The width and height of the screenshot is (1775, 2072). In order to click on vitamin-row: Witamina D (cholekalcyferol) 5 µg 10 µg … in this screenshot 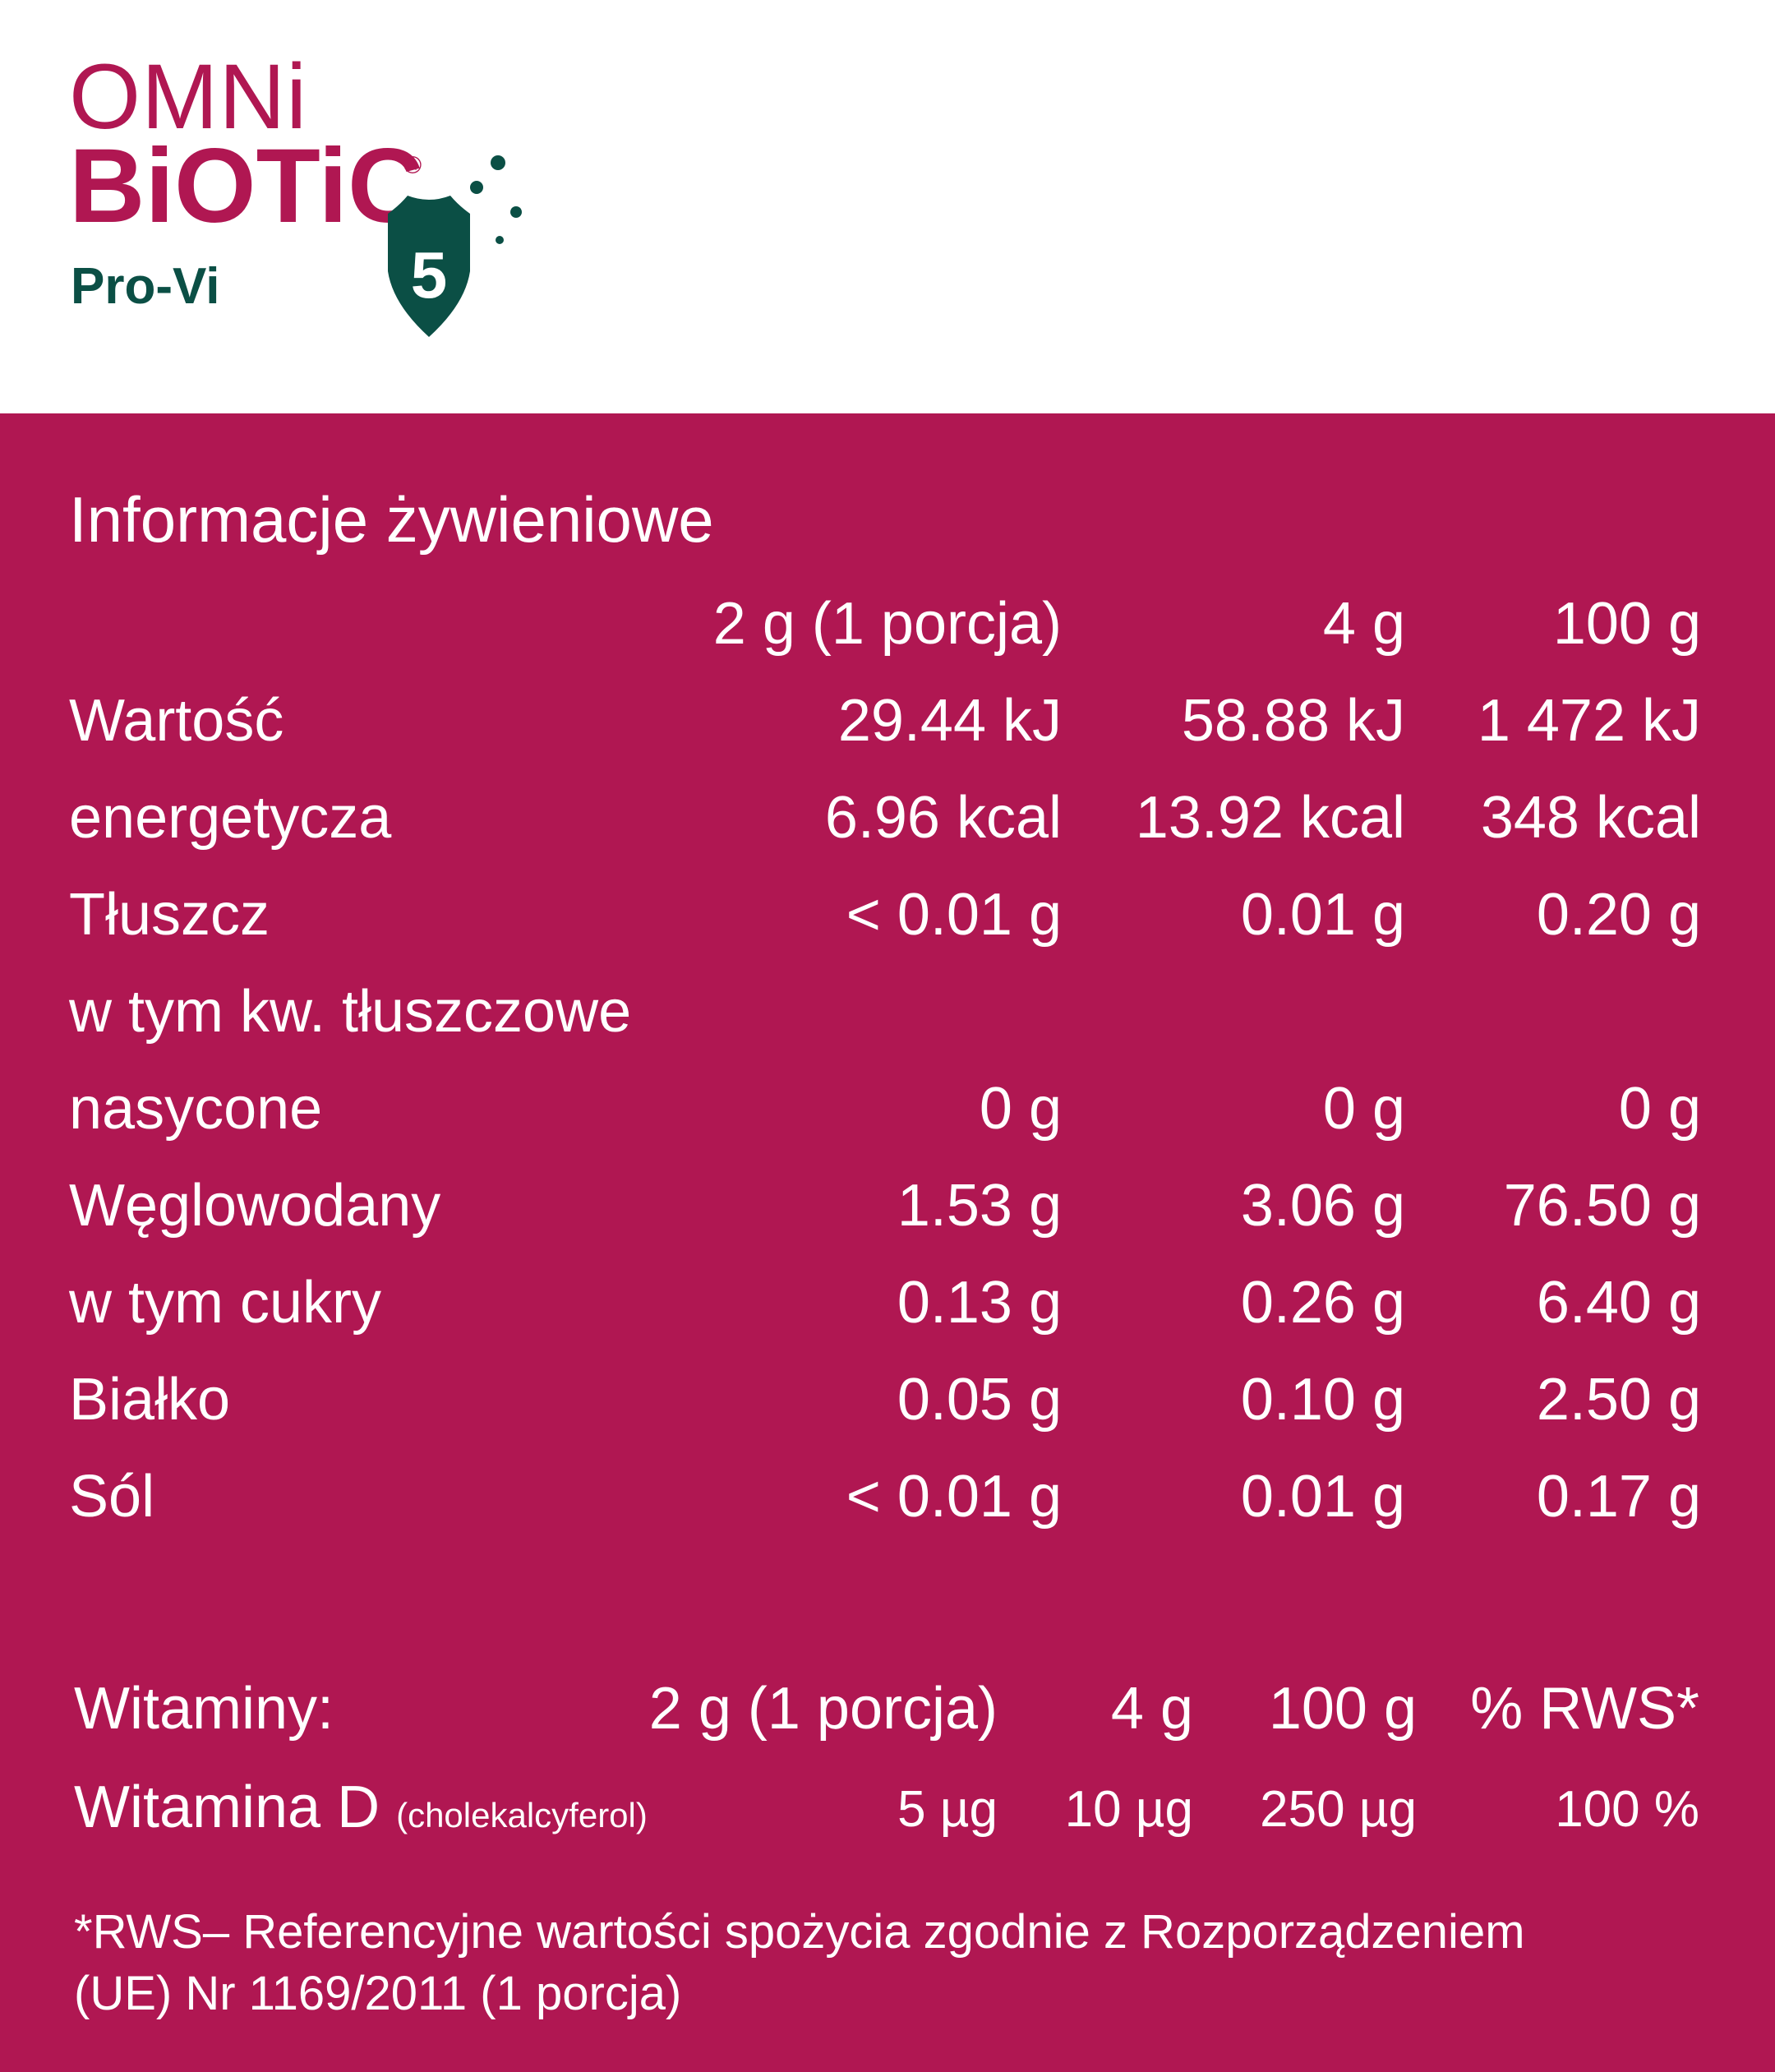, I will do `click(887, 1819)`.